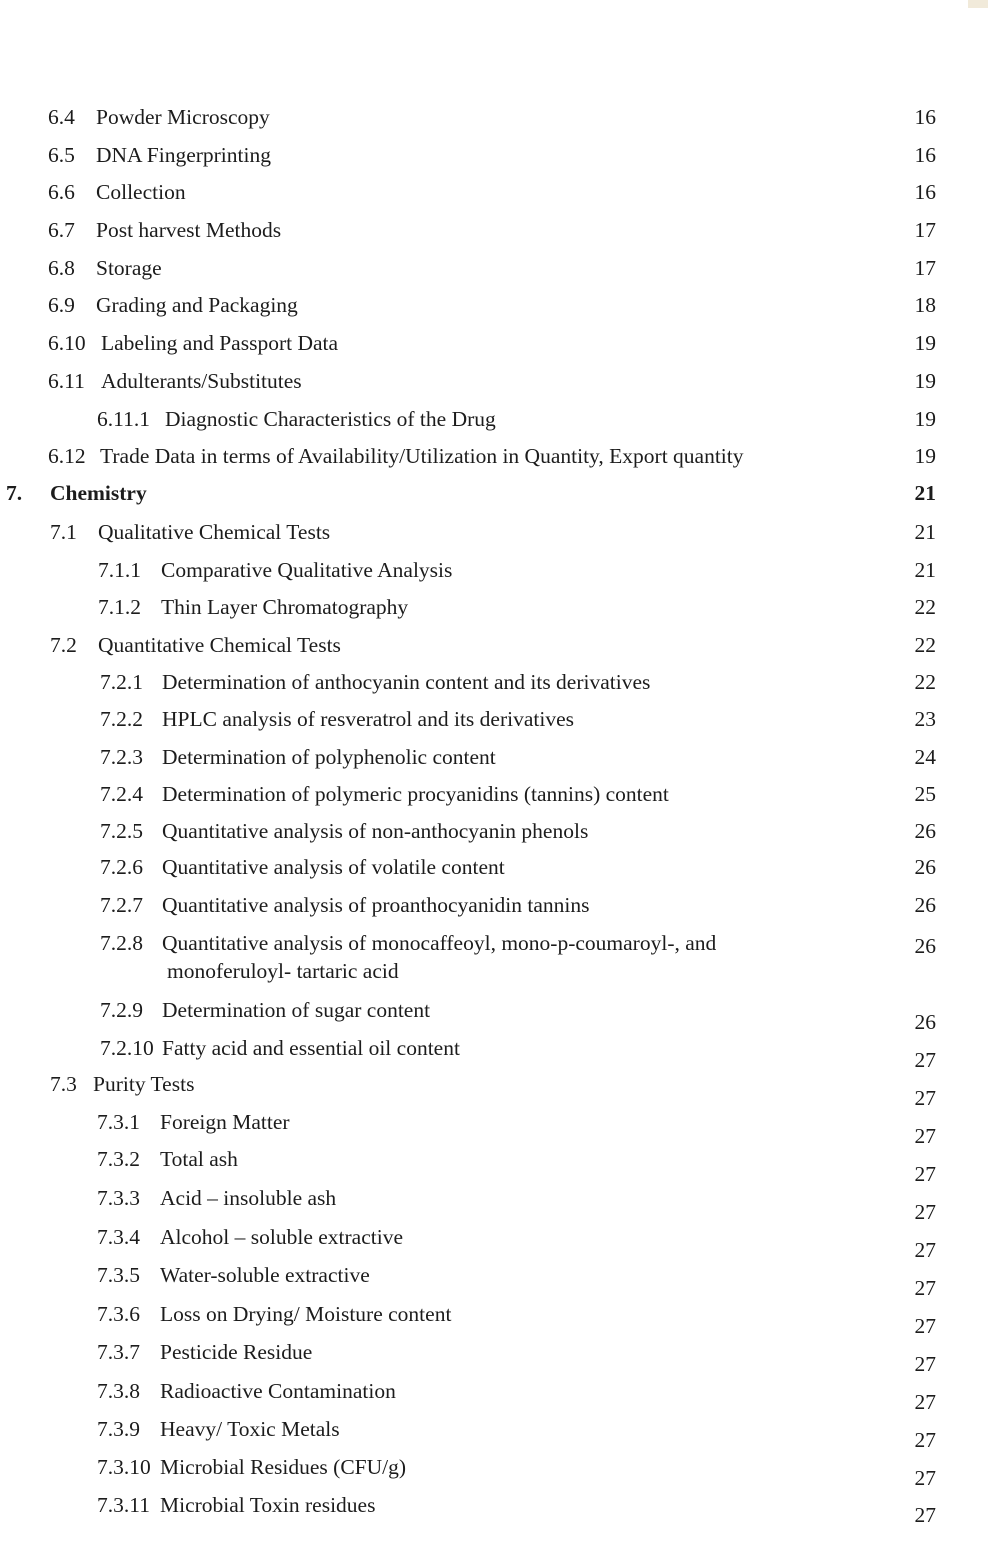 The height and width of the screenshot is (1555, 988). Describe the element at coordinates (248, 1198) in the screenshot. I see `entry-title: Acid – insoluble ash` at that location.